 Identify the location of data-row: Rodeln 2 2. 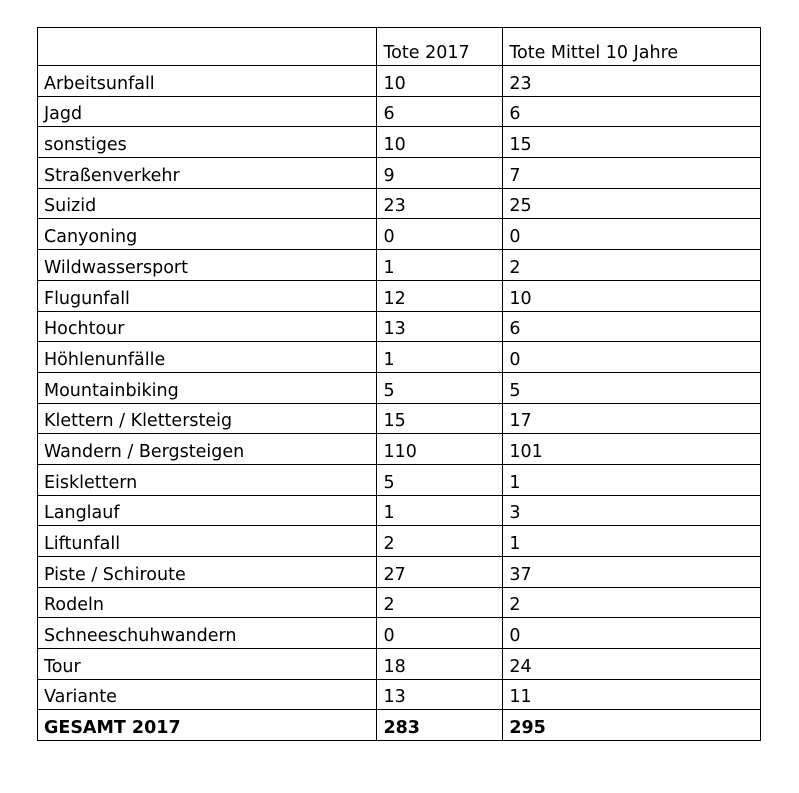
(398, 602).